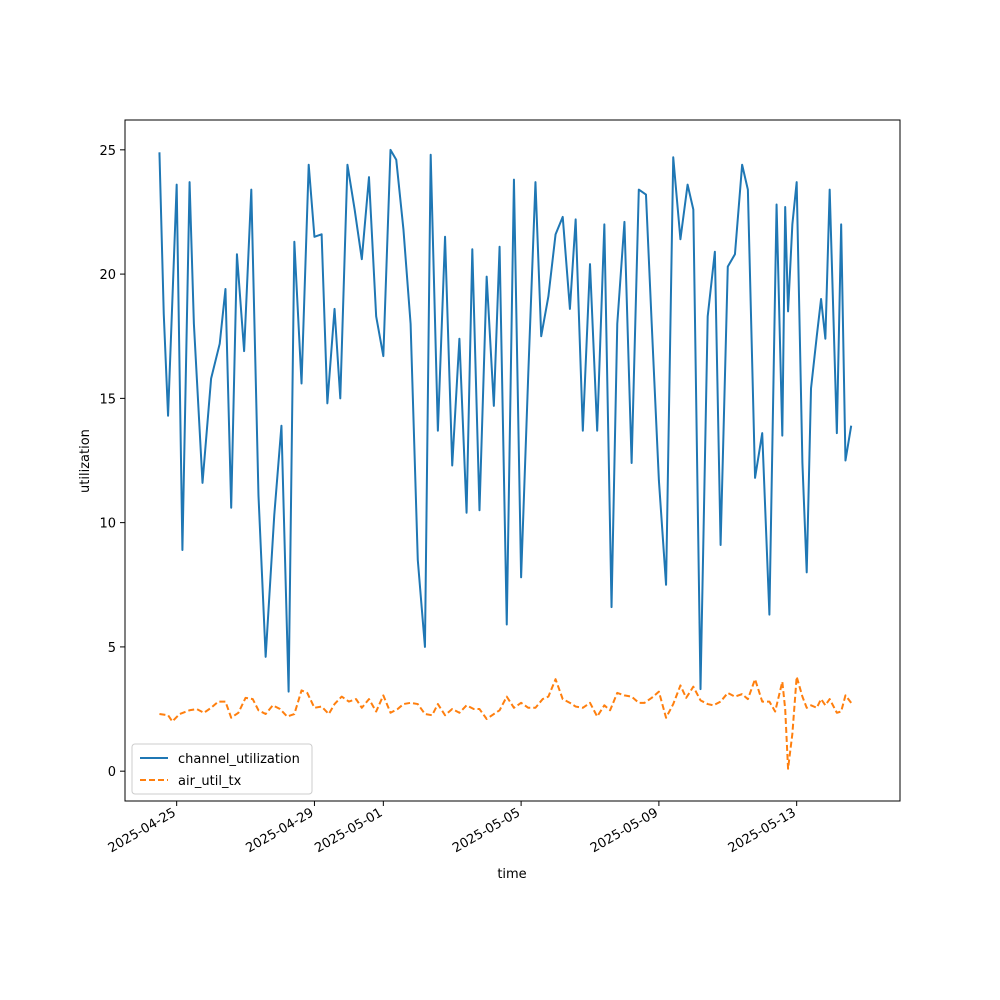 The image size is (1000, 1000). I want to click on legend-box, so click(222, 769).